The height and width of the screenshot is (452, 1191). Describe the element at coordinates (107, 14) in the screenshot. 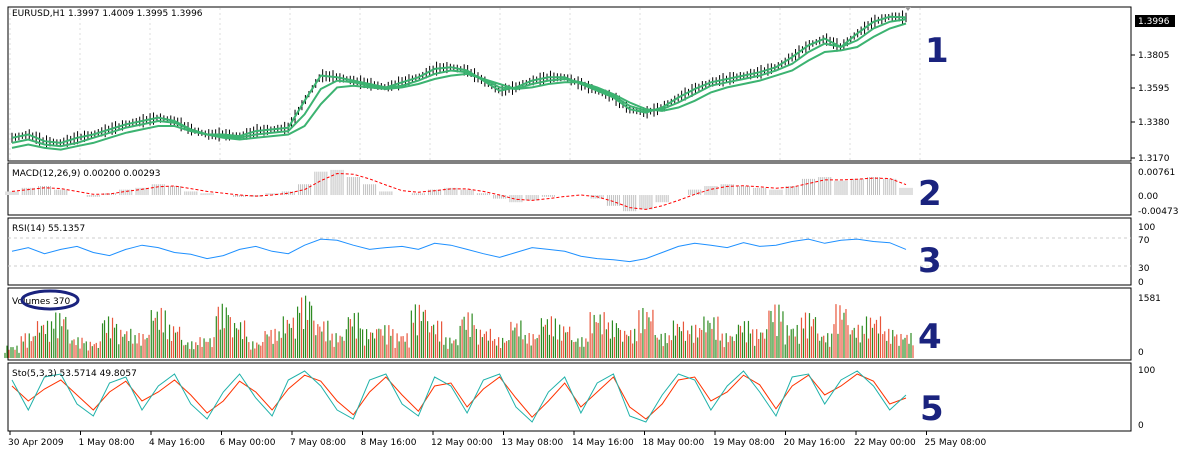

I see `symbol-header: EURUSD,H1 1.3997 1.4009 1.3995 1.3996` at that location.